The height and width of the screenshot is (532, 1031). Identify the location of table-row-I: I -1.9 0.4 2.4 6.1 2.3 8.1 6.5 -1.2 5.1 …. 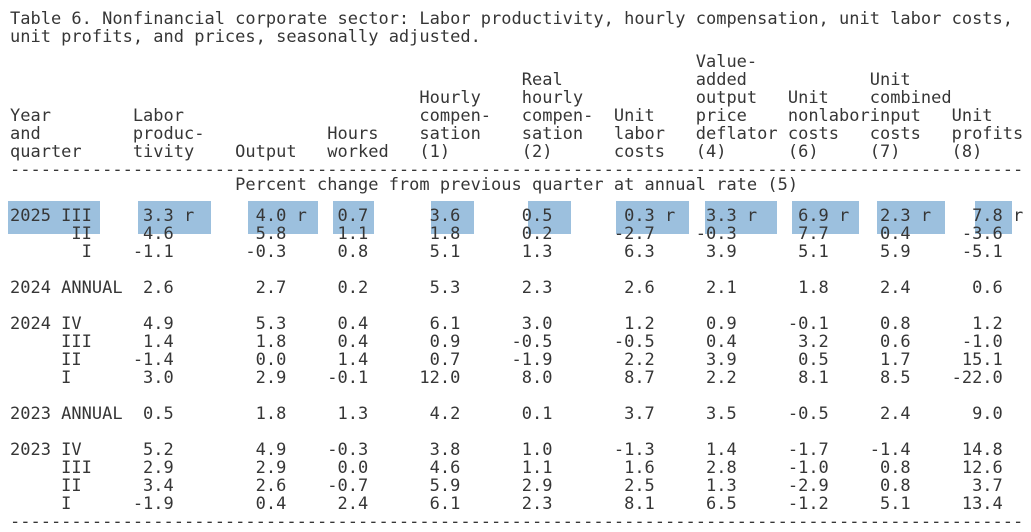
(506, 504).